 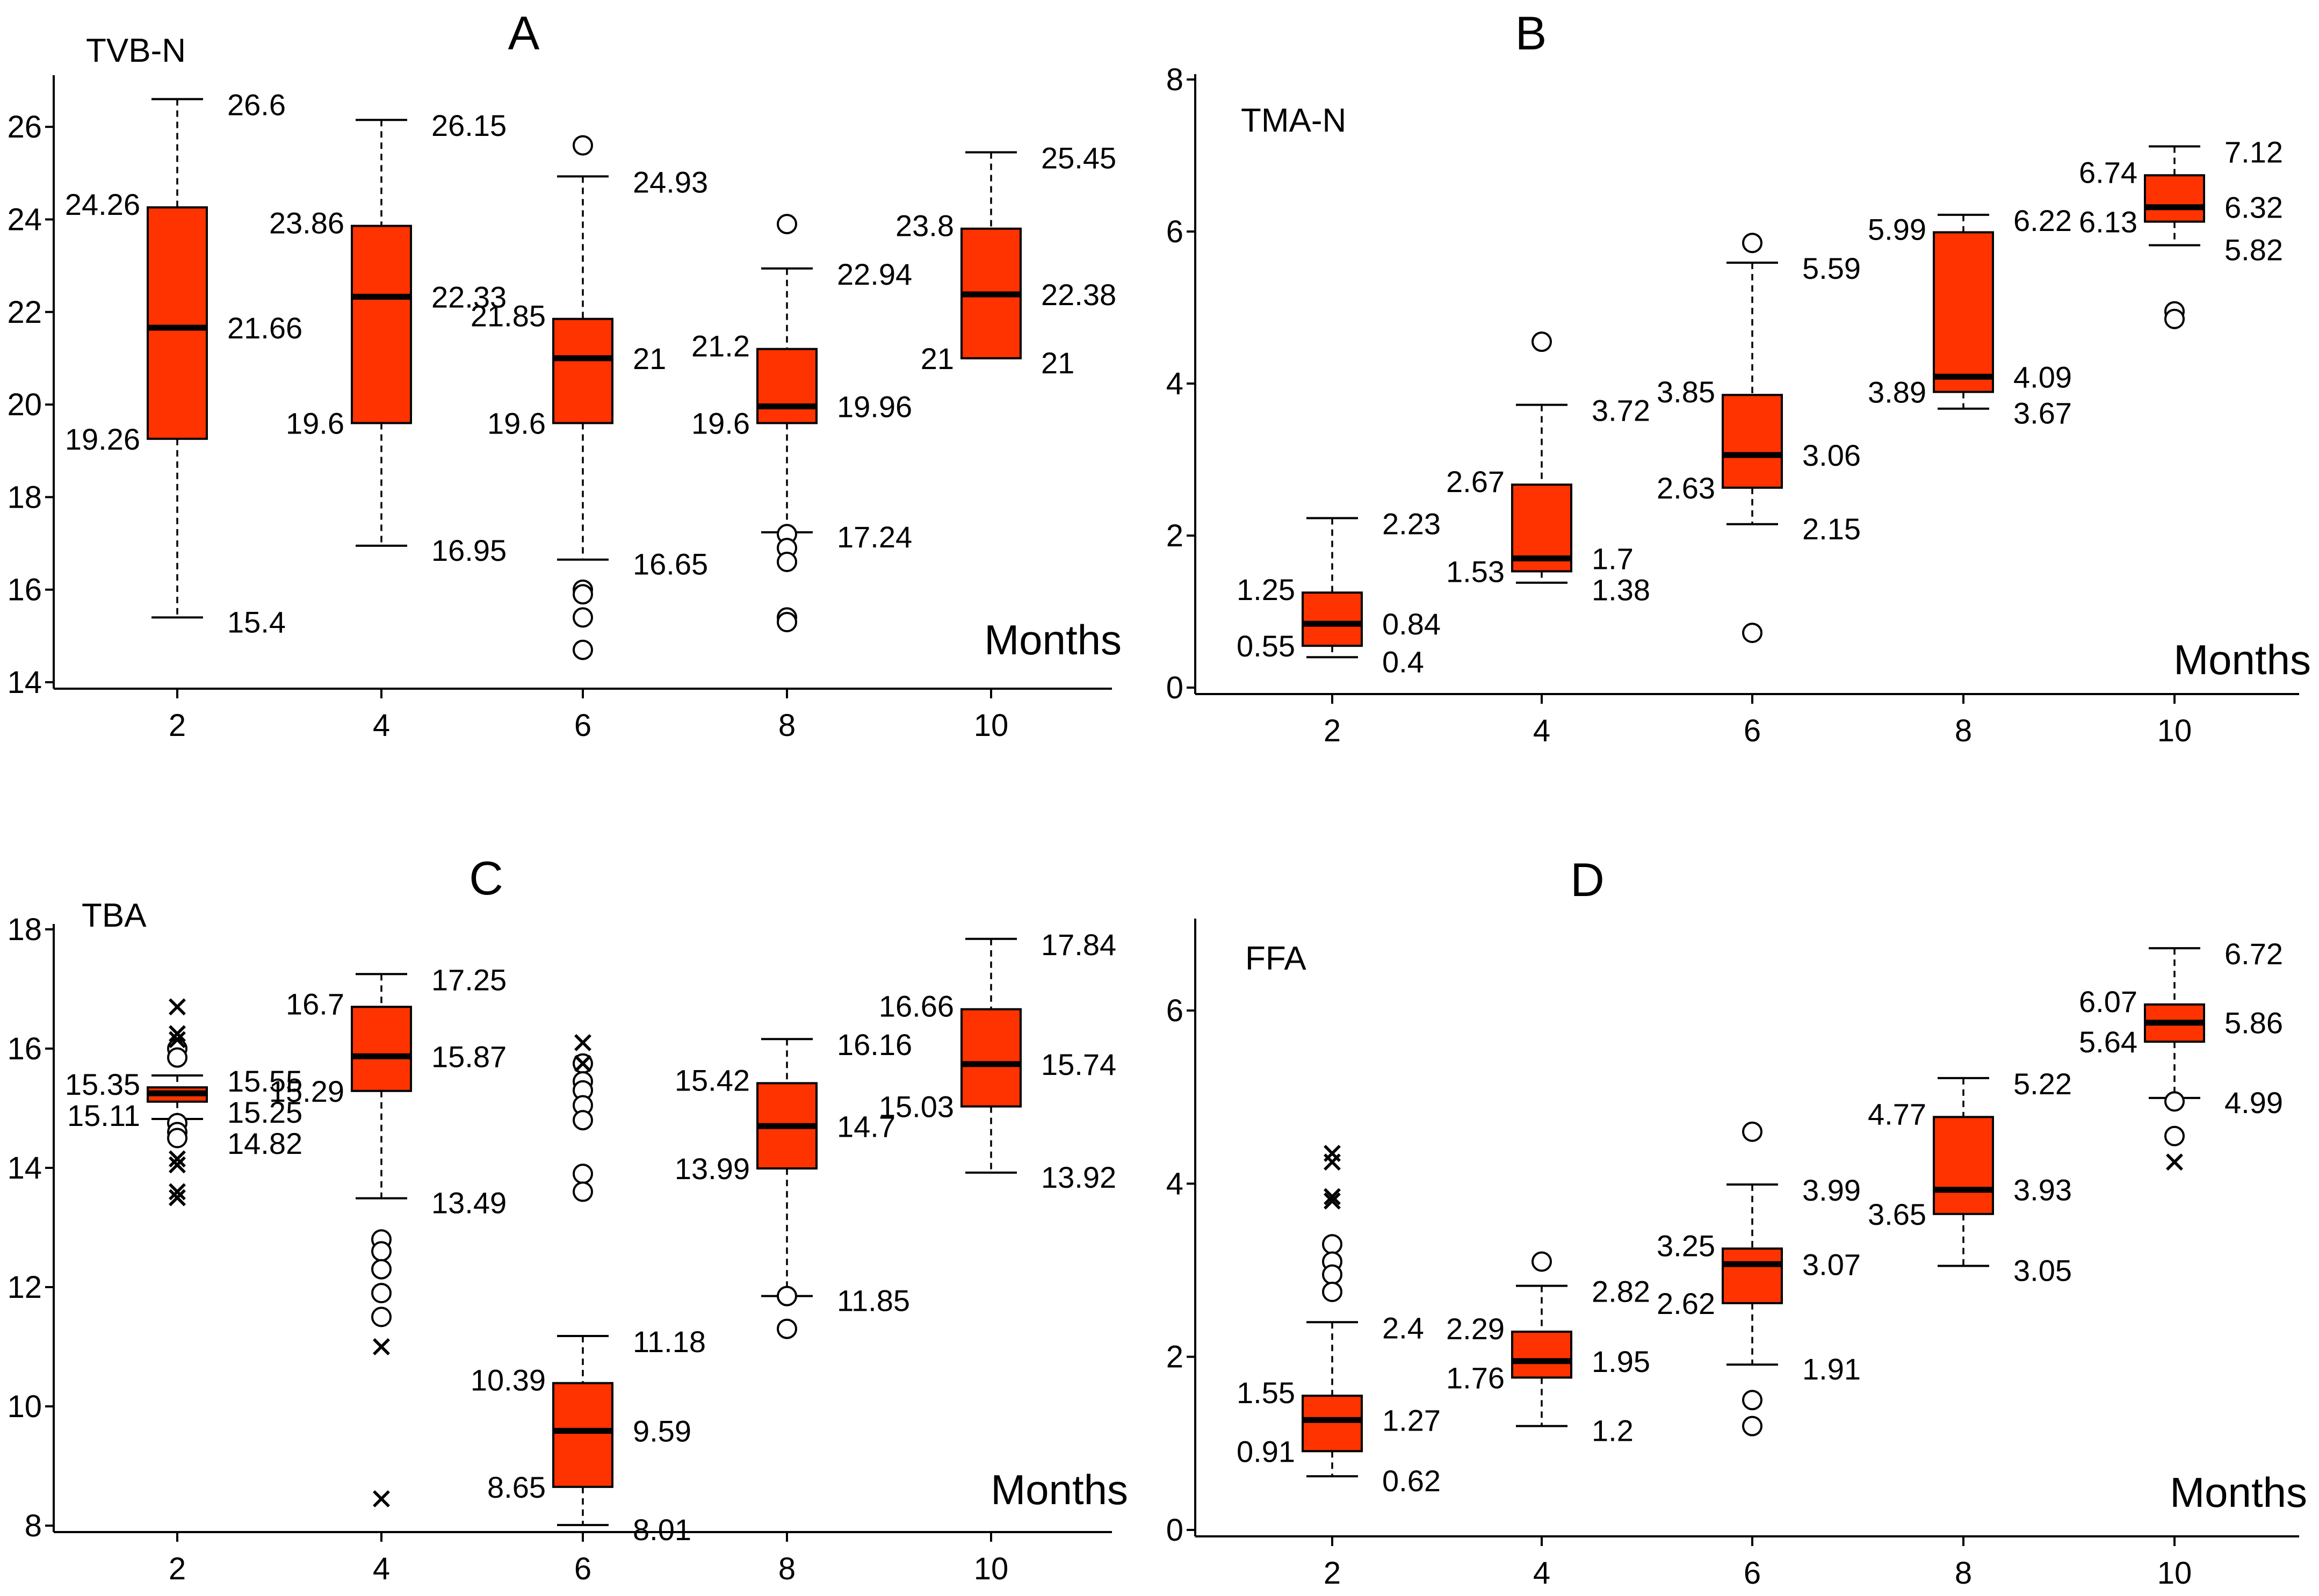 What do you see at coordinates (670, 182) in the screenshot?
I see `panel-a-annotation-high: 24.93` at bounding box center [670, 182].